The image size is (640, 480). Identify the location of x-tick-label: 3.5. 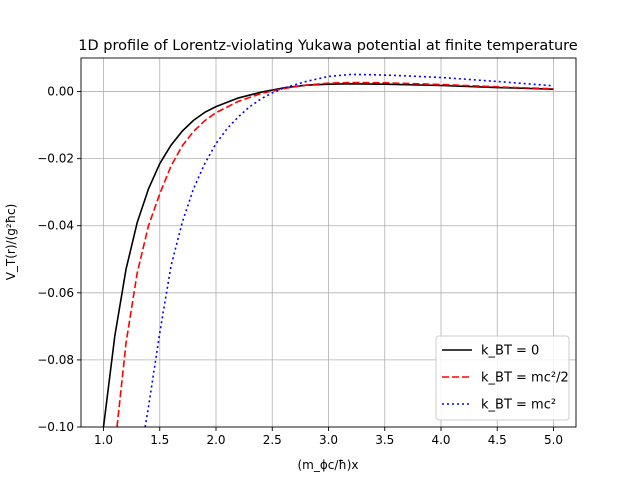
(384, 440).